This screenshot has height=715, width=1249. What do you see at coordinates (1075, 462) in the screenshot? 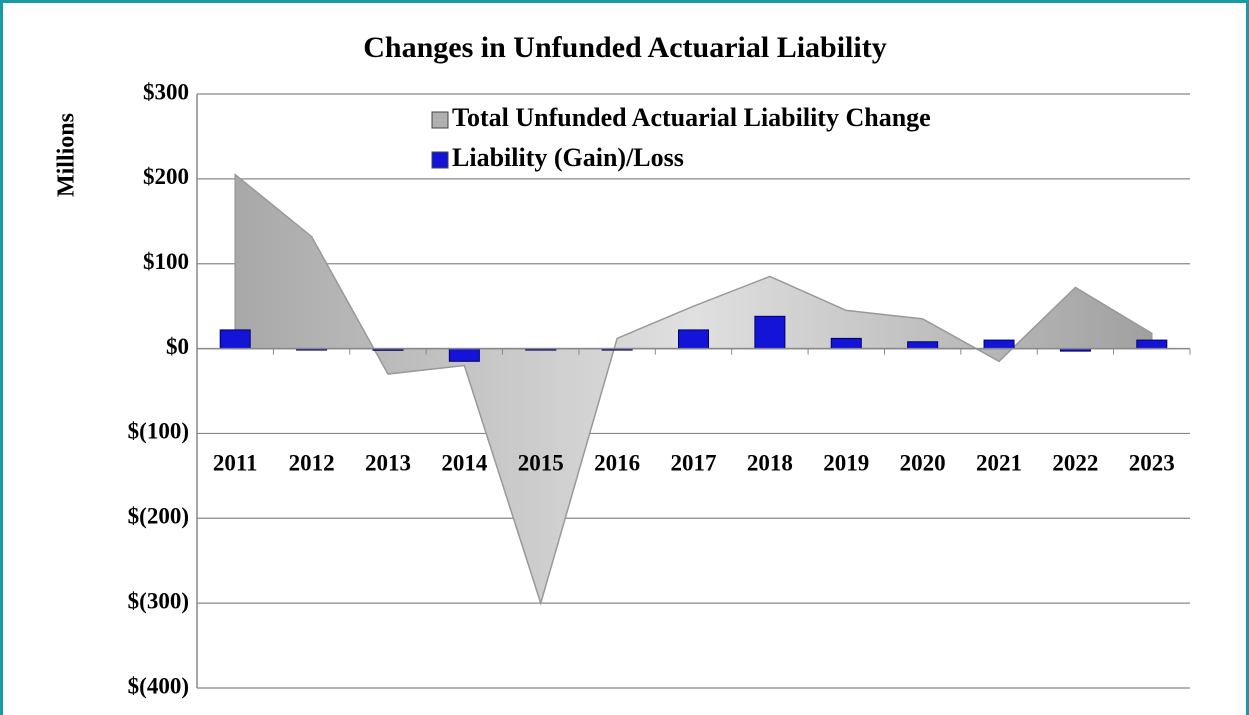
I see `x-tick-label: 2022` at bounding box center [1075, 462].